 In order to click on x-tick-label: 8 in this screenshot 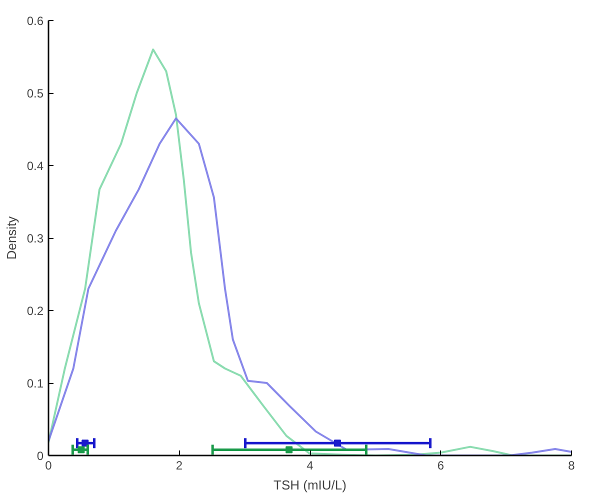, I will do `click(572, 465)`.